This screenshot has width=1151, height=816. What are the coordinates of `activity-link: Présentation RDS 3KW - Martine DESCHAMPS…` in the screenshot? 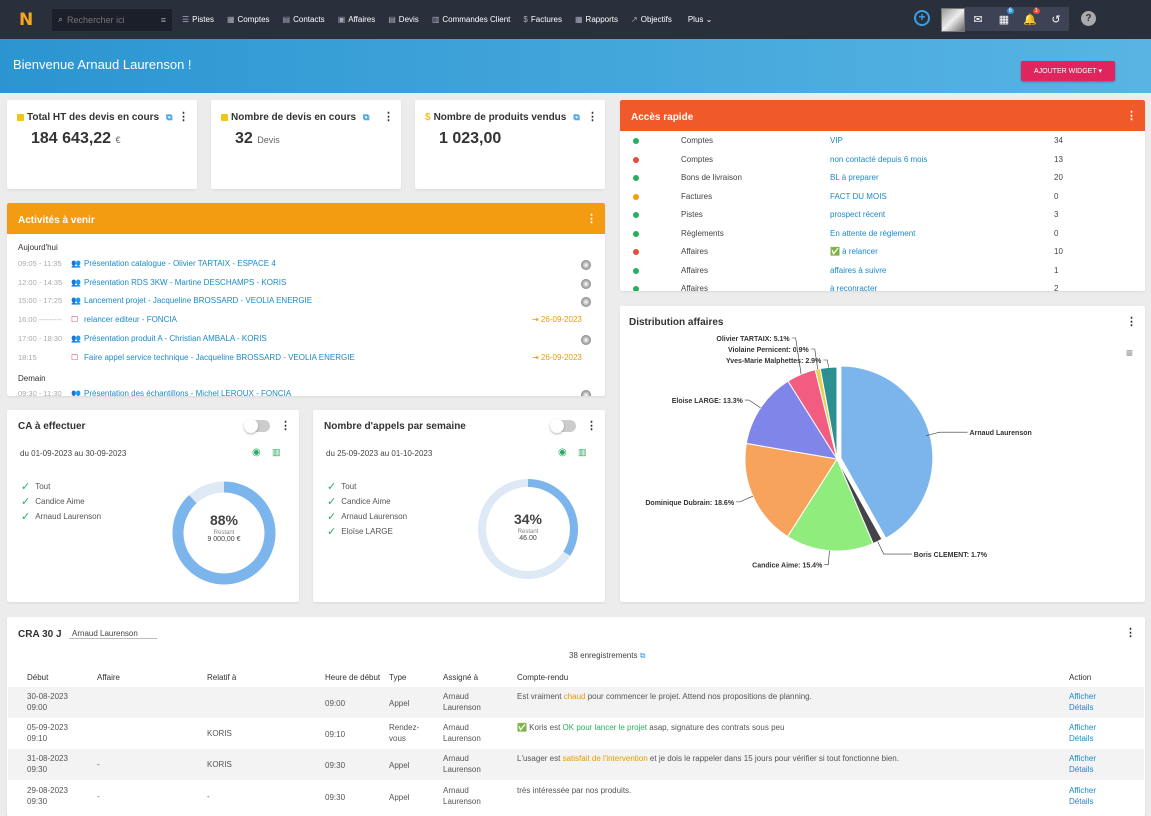 It's located at (185, 282).